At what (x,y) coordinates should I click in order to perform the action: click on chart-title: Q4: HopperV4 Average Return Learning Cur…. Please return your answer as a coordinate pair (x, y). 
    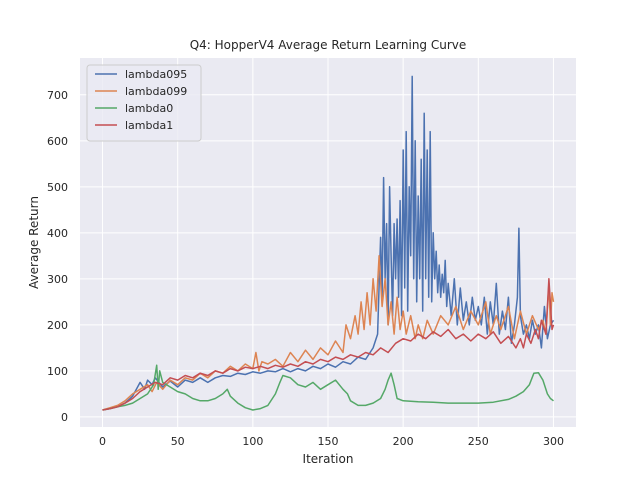
    Looking at the image, I should click on (328, 45).